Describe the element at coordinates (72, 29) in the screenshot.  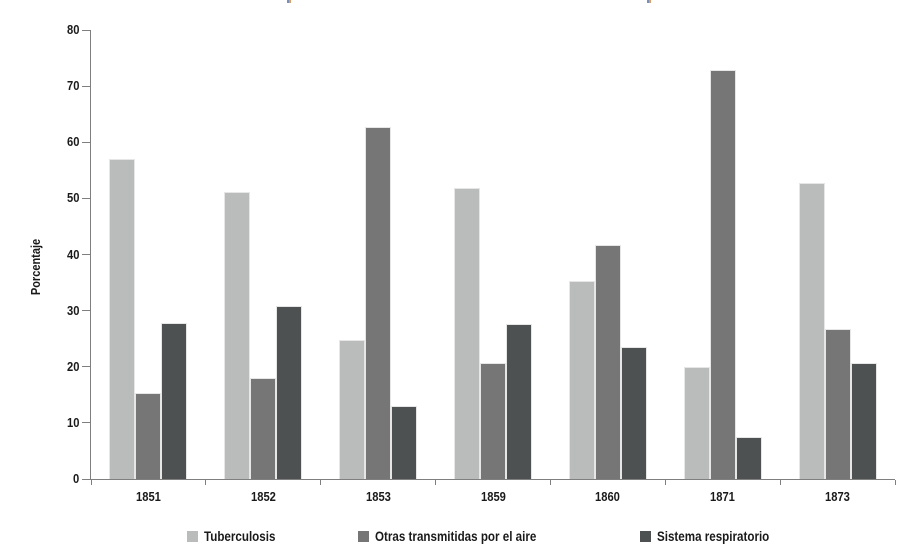
I see `y-tick-label-text: 80` at that location.